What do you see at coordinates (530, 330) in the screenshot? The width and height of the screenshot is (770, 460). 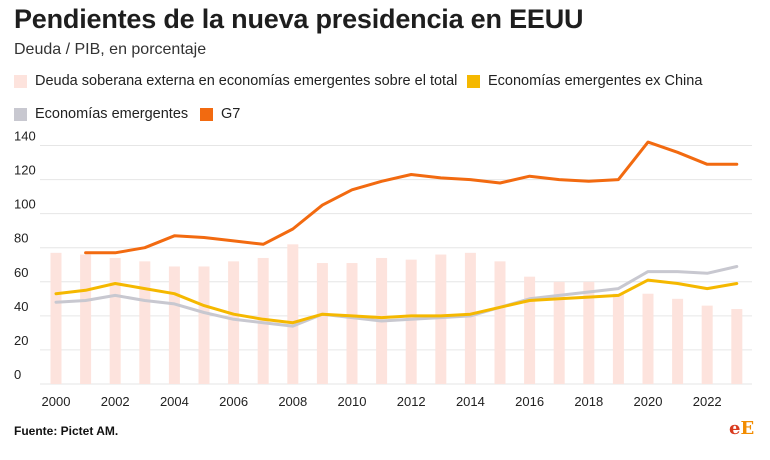 I see `bar-2016` at bounding box center [530, 330].